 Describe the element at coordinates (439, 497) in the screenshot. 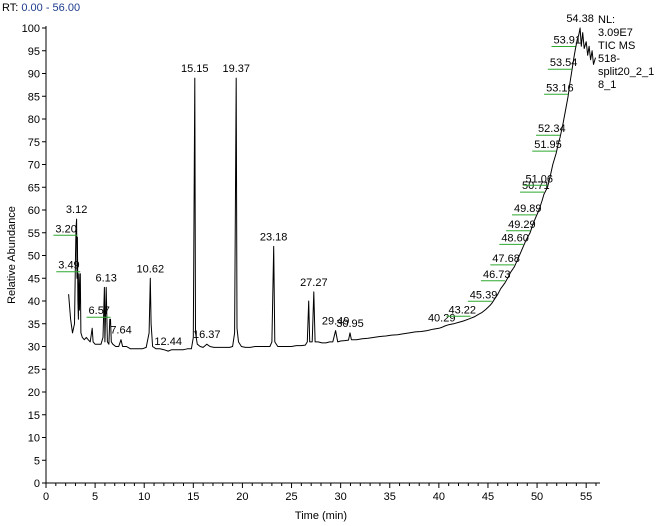

I see `x-tick-label: 40` at that location.